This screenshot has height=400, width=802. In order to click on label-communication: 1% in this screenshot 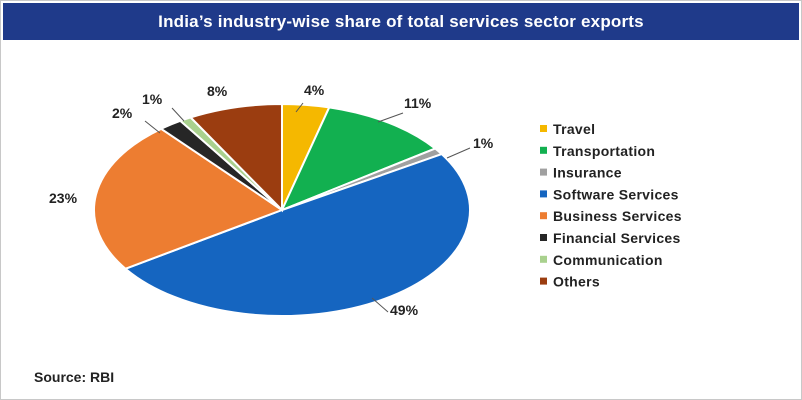, I will do `click(152, 99)`.